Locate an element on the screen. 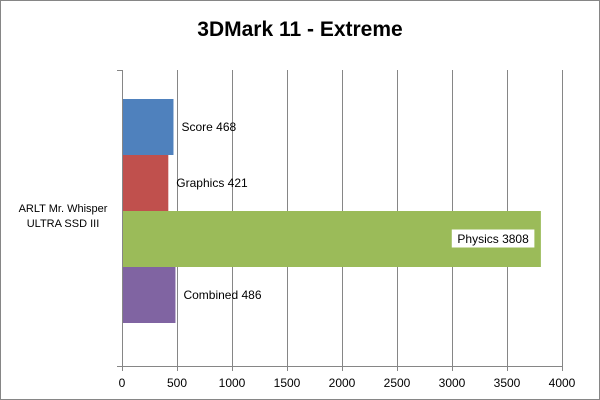 The width and height of the screenshot is (600, 400). data-label-box is located at coordinates (493, 238).